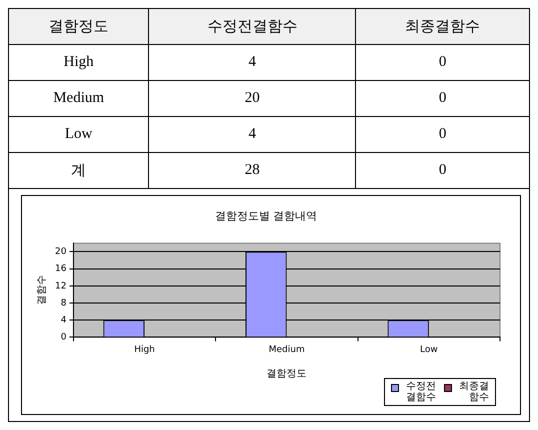 The height and width of the screenshot is (430, 538). I want to click on y-tick-label: 0, so click(63, 337).